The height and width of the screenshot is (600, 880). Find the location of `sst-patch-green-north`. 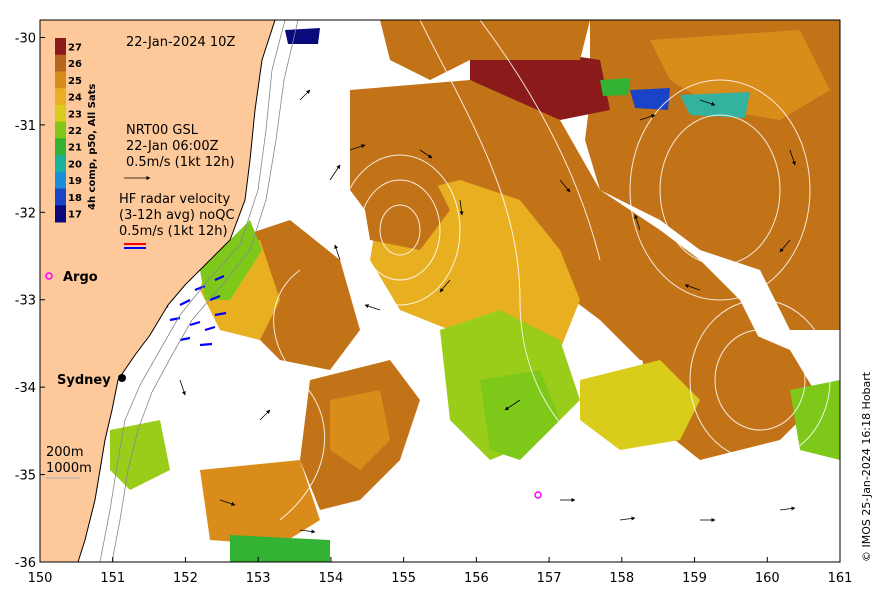

sst-patch-green-north is located at coordinates (615, 87).